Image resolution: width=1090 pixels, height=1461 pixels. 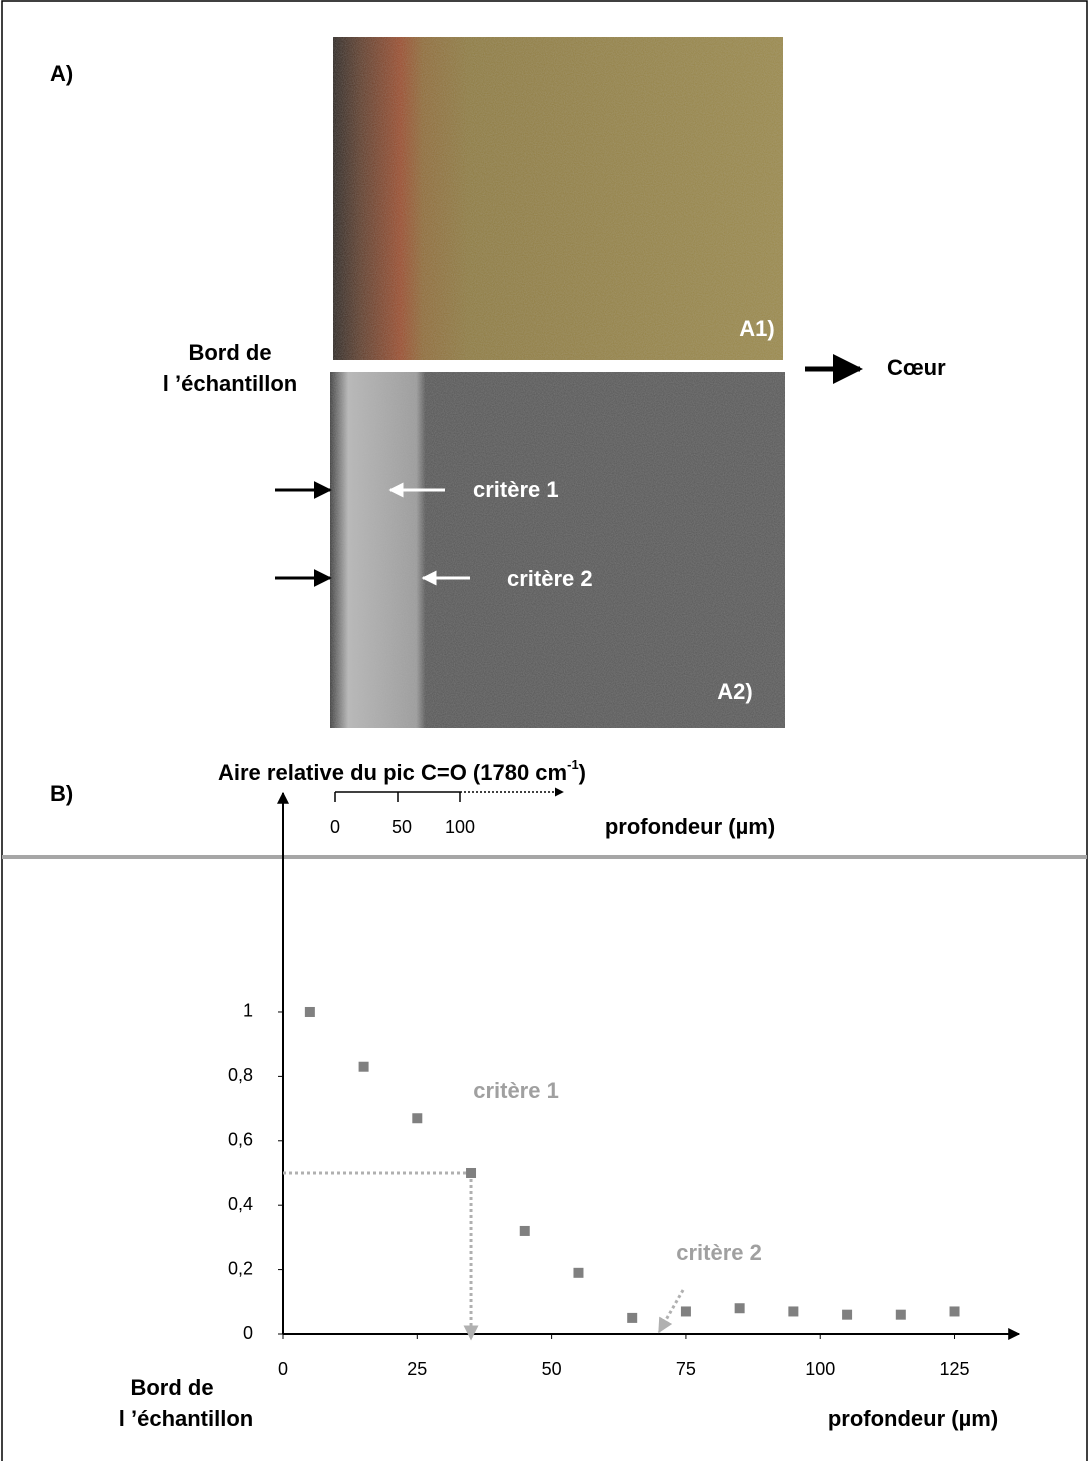 What do you see at coordinates (240, 1075) in the screenshot?
I see `y-tick-label: 0,8` at bounding box center [240, 1075].